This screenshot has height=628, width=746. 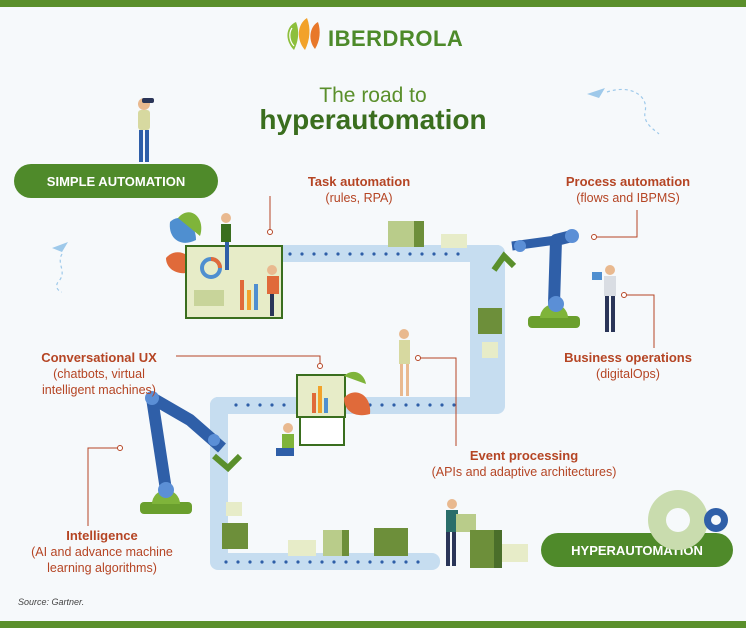 What do you see at coordinates (51, 602) in the screenshot?
I see `source-note: Source: Gartner.` at bounding box center [51, 602].